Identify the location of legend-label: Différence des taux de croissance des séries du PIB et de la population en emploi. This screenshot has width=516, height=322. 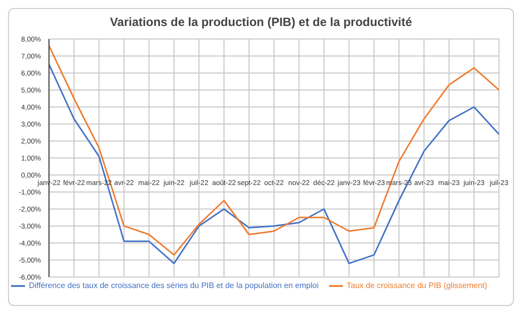
(173, 285).